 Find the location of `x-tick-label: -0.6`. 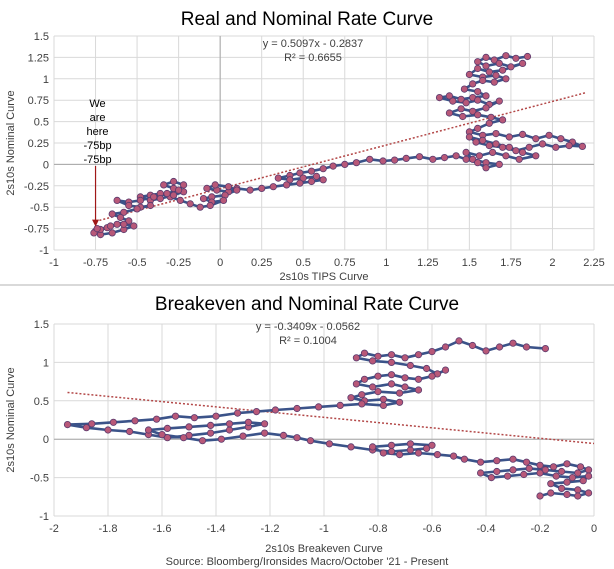

x-tick-label: -0.6 is located at coordinates (432, 529).